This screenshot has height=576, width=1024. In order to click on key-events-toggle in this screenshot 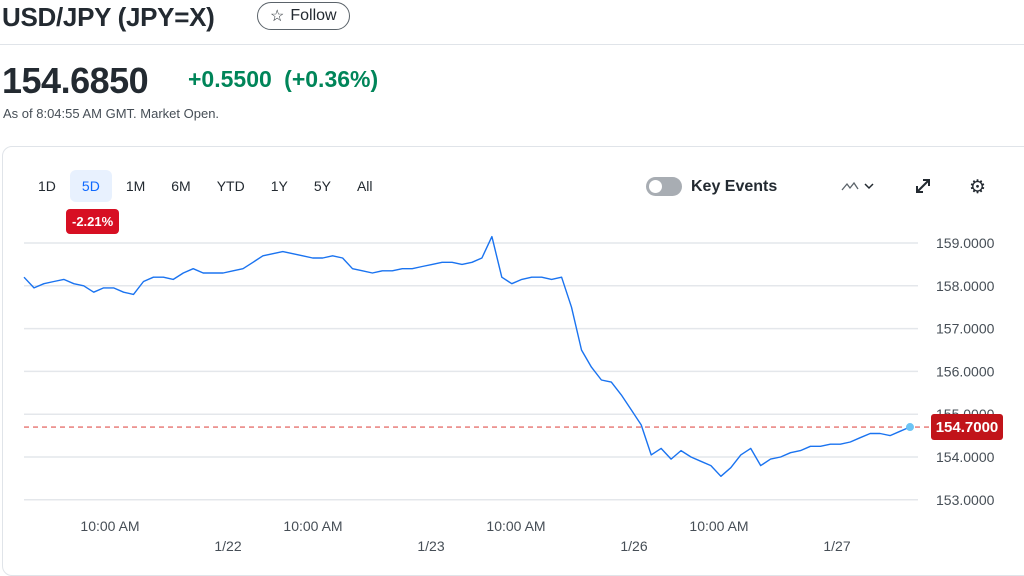, I will do `click(664, 186)`.